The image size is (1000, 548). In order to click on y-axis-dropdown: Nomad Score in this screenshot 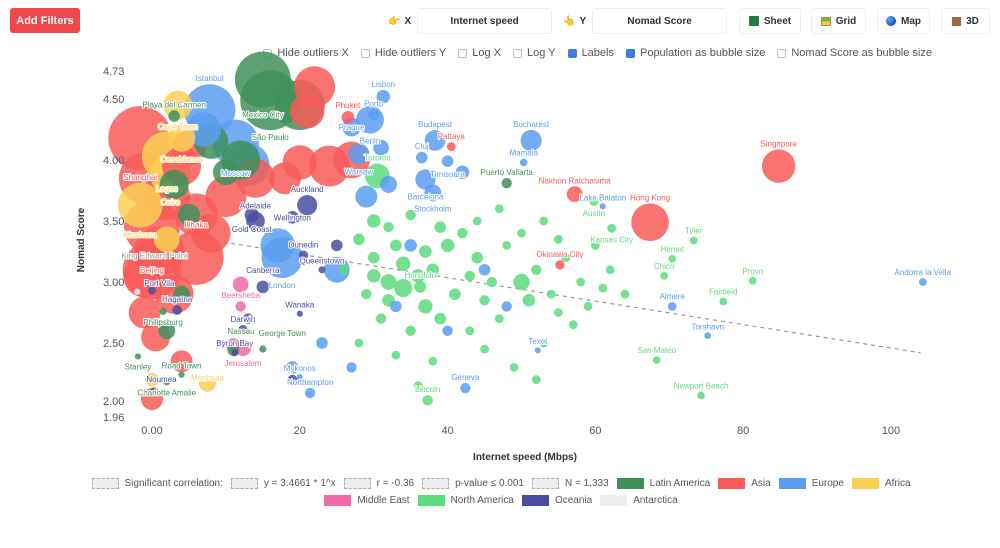, I will do `click(660, 21)`.